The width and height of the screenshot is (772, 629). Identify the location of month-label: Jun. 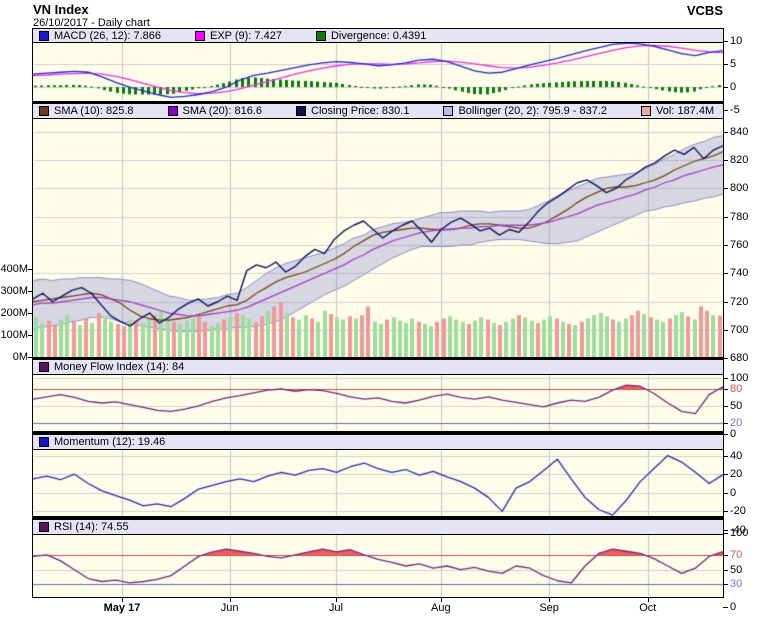
(229, 608).